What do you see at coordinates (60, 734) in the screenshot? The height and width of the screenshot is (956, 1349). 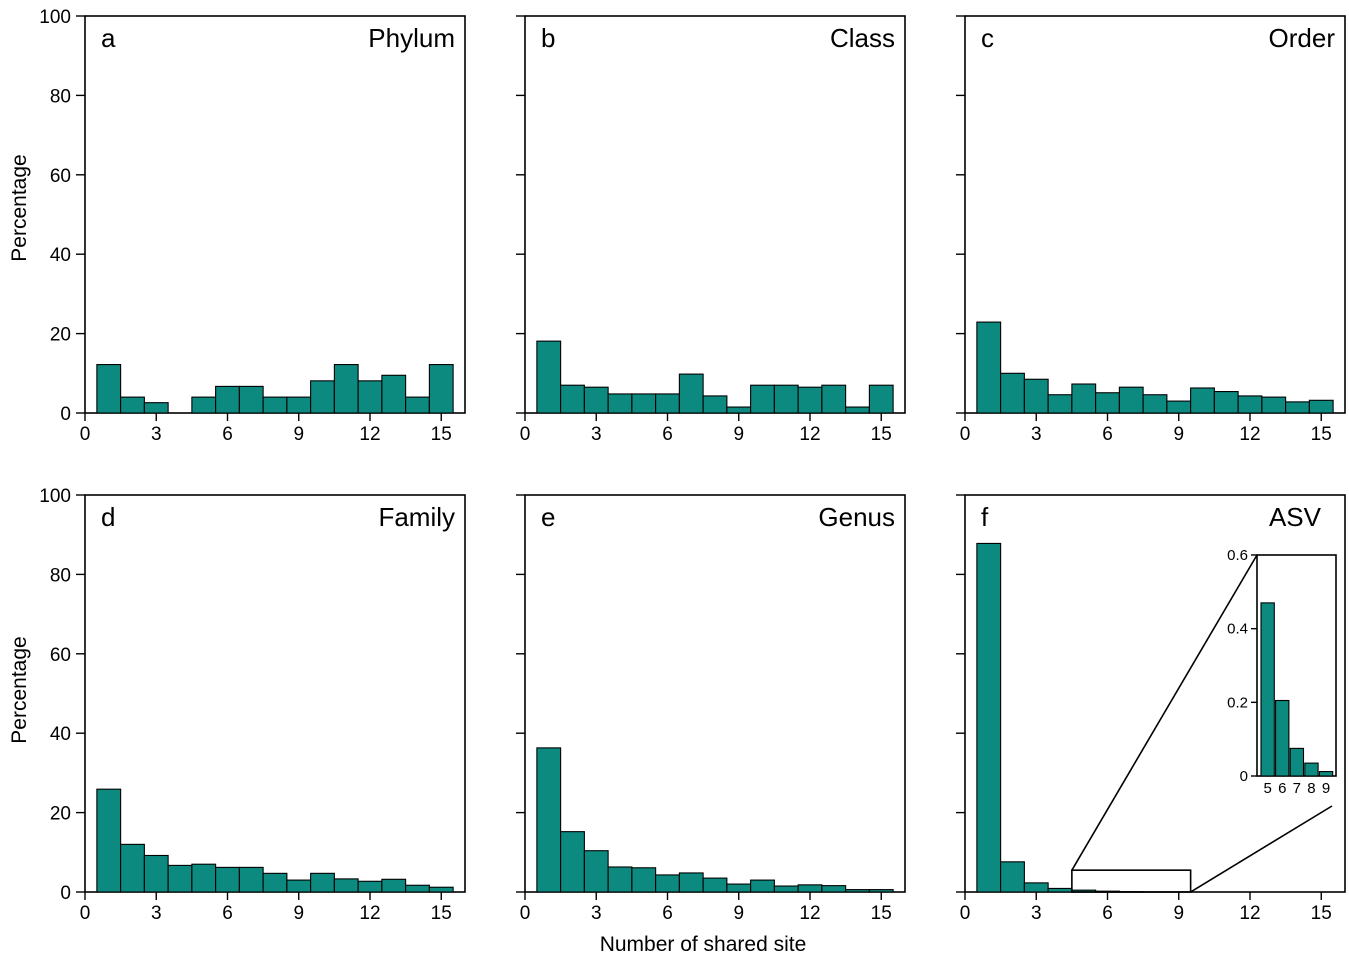 I see `ytick-label-d-40: 40` at bounding box center [60, 734].